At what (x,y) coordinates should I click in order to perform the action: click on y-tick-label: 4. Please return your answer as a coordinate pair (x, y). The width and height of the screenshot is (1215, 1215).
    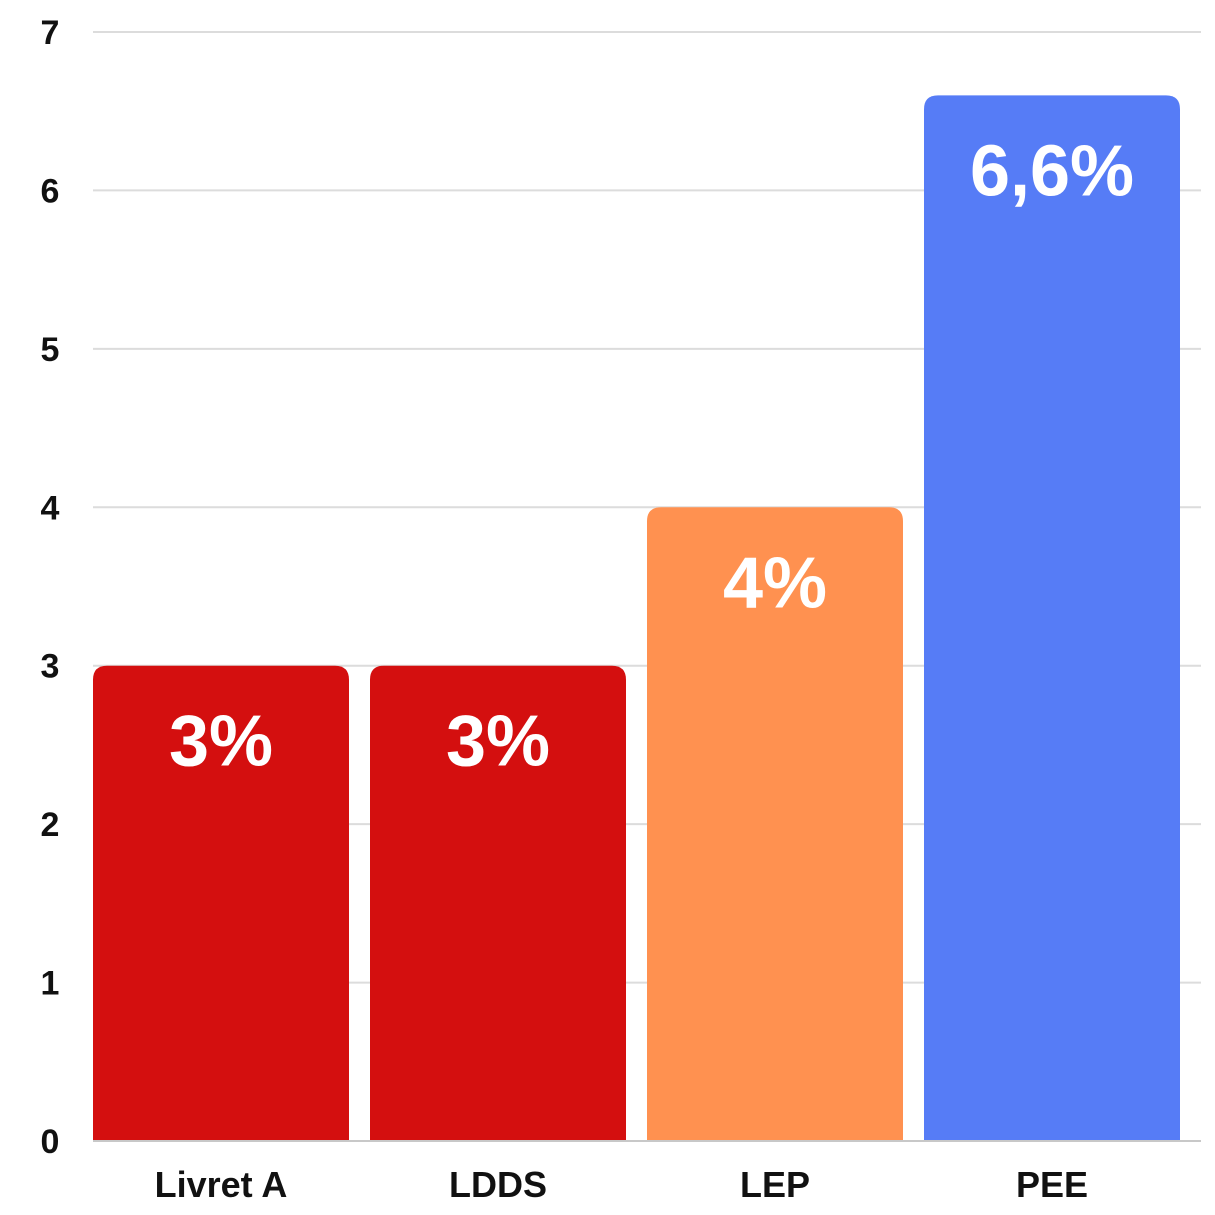
    Looking at the image, I should click on (50, 508).